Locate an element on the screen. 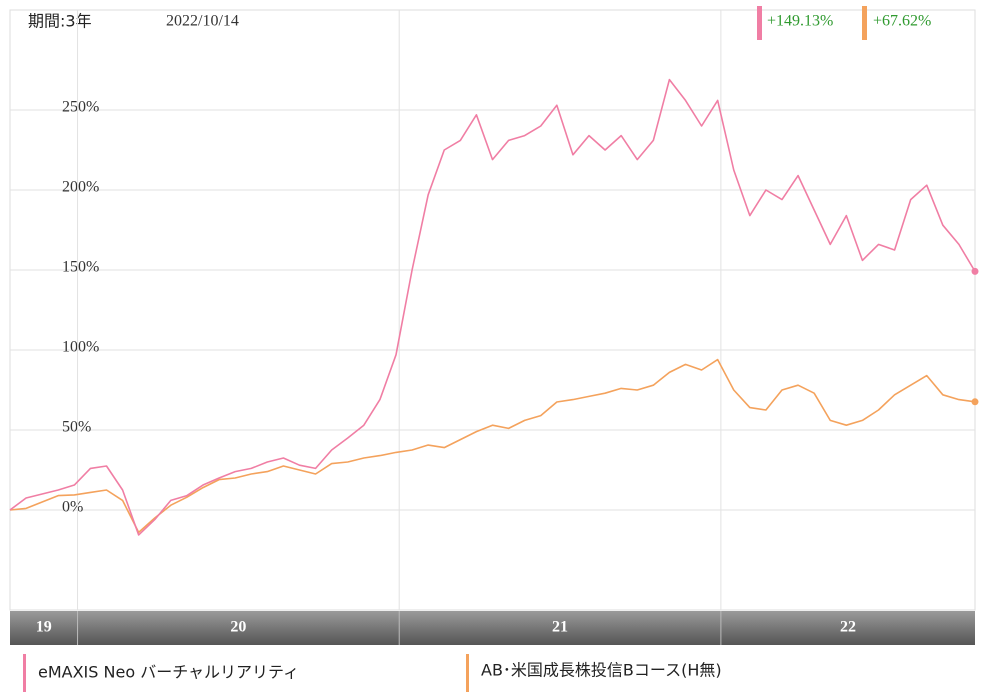 Image resolution: width=985 pixels, height=695 pixels. year-label: 19 is located at coordinates (44, 627).